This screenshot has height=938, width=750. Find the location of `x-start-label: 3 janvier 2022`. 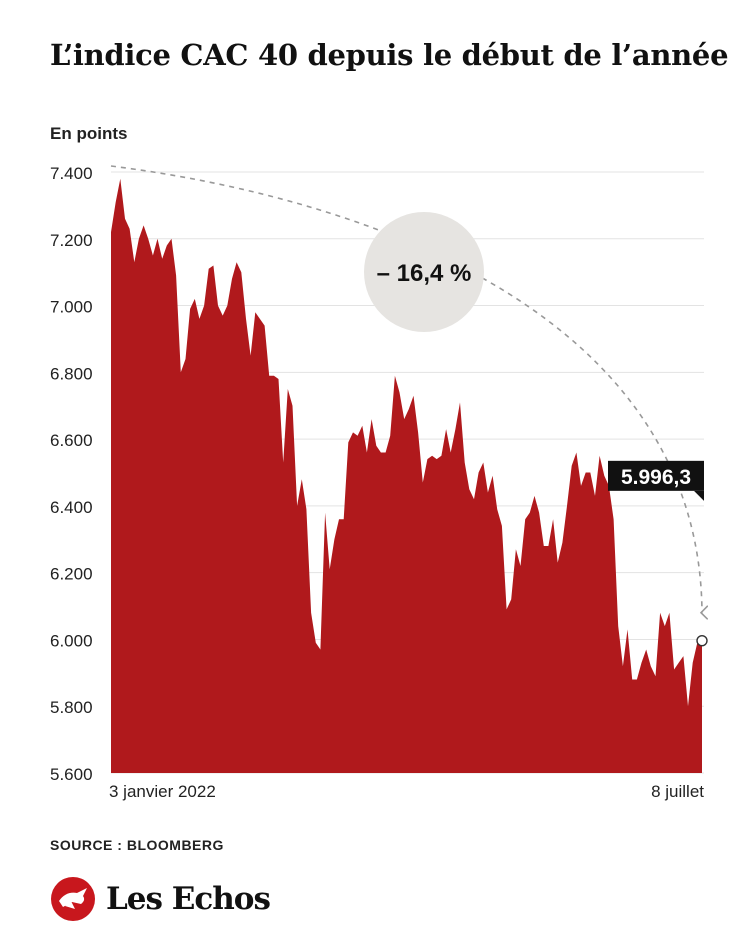

x-start-label: 3 janvier 2022 is located at coordinates (162, 791).